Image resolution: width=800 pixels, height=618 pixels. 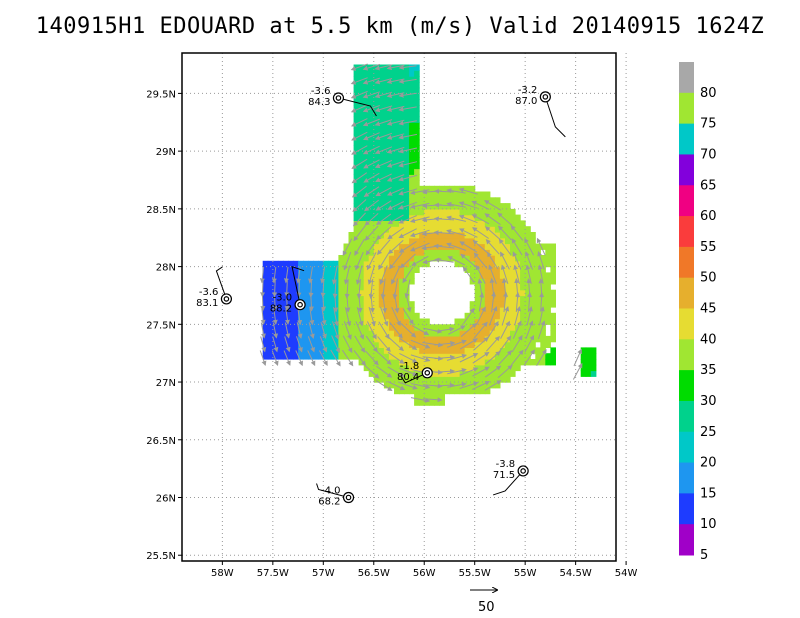 I want to click on y-tick-label: 27.5N, so click(x=161, y=325).